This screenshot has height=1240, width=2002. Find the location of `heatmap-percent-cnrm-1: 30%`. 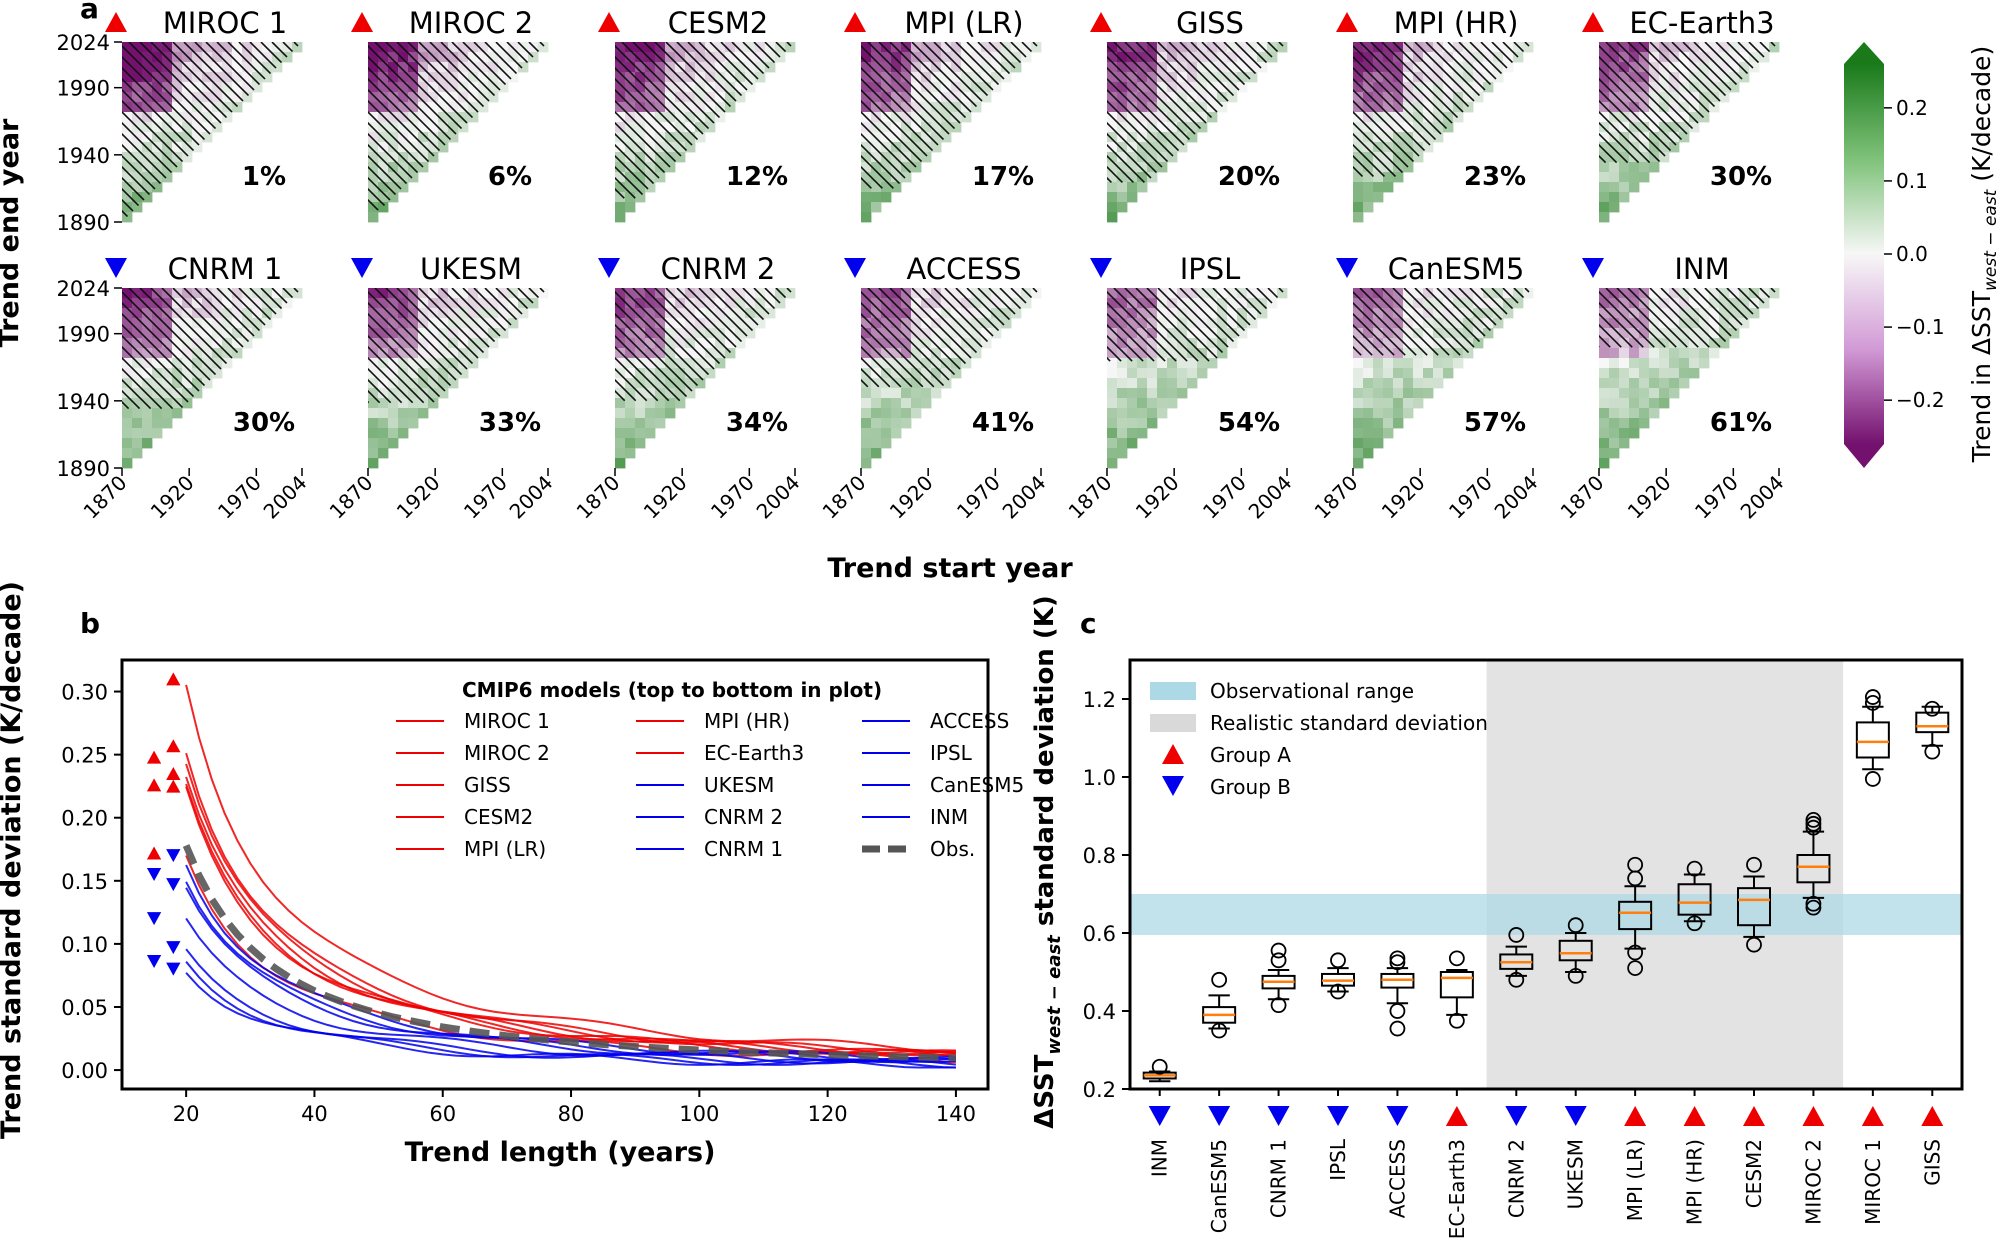

heatmap-percent-cnrm-1: 30% is located at coordinates (264, 423).